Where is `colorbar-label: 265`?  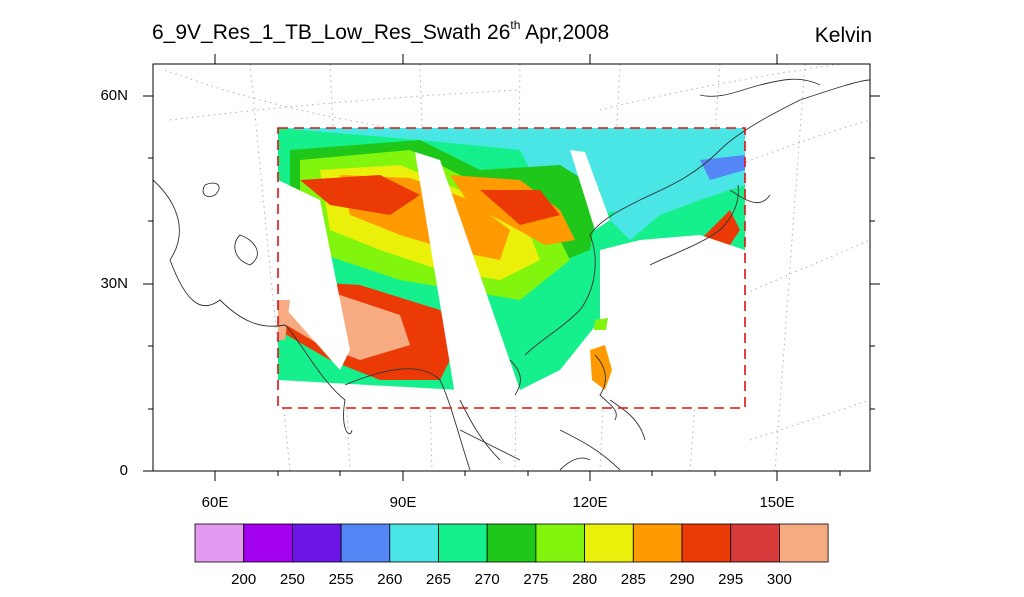
colorbar-label: 265 is located at coordinates (438, 579).